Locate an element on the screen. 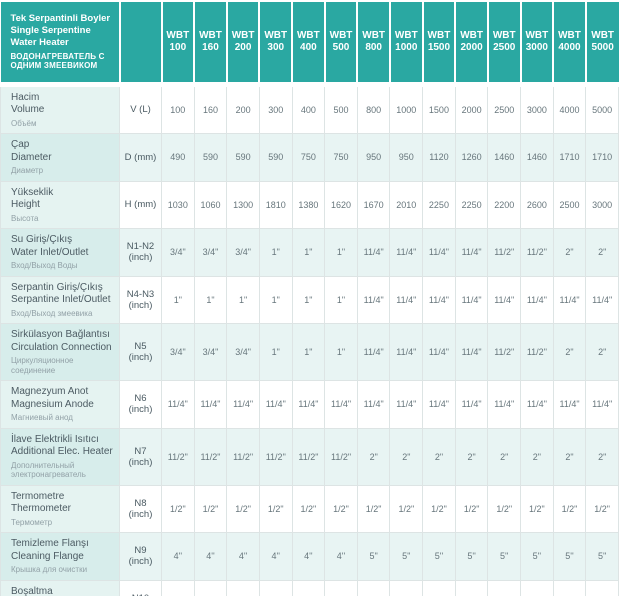 The image size is (620, 596). label-ru: Крышка для очистки is located at coordinates (49, 569).